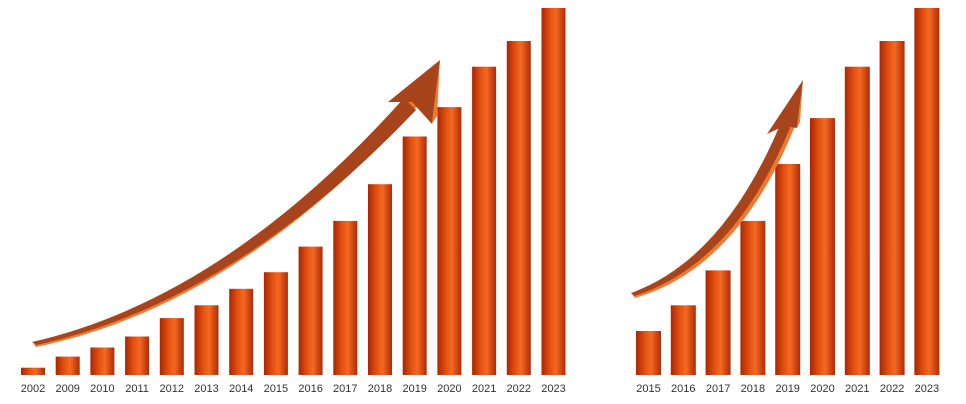 The image size is (966, 404). Describe the element at coordinates (310, 389) in the screenshot. I see `xtick-left-2016: 2016` at that location.